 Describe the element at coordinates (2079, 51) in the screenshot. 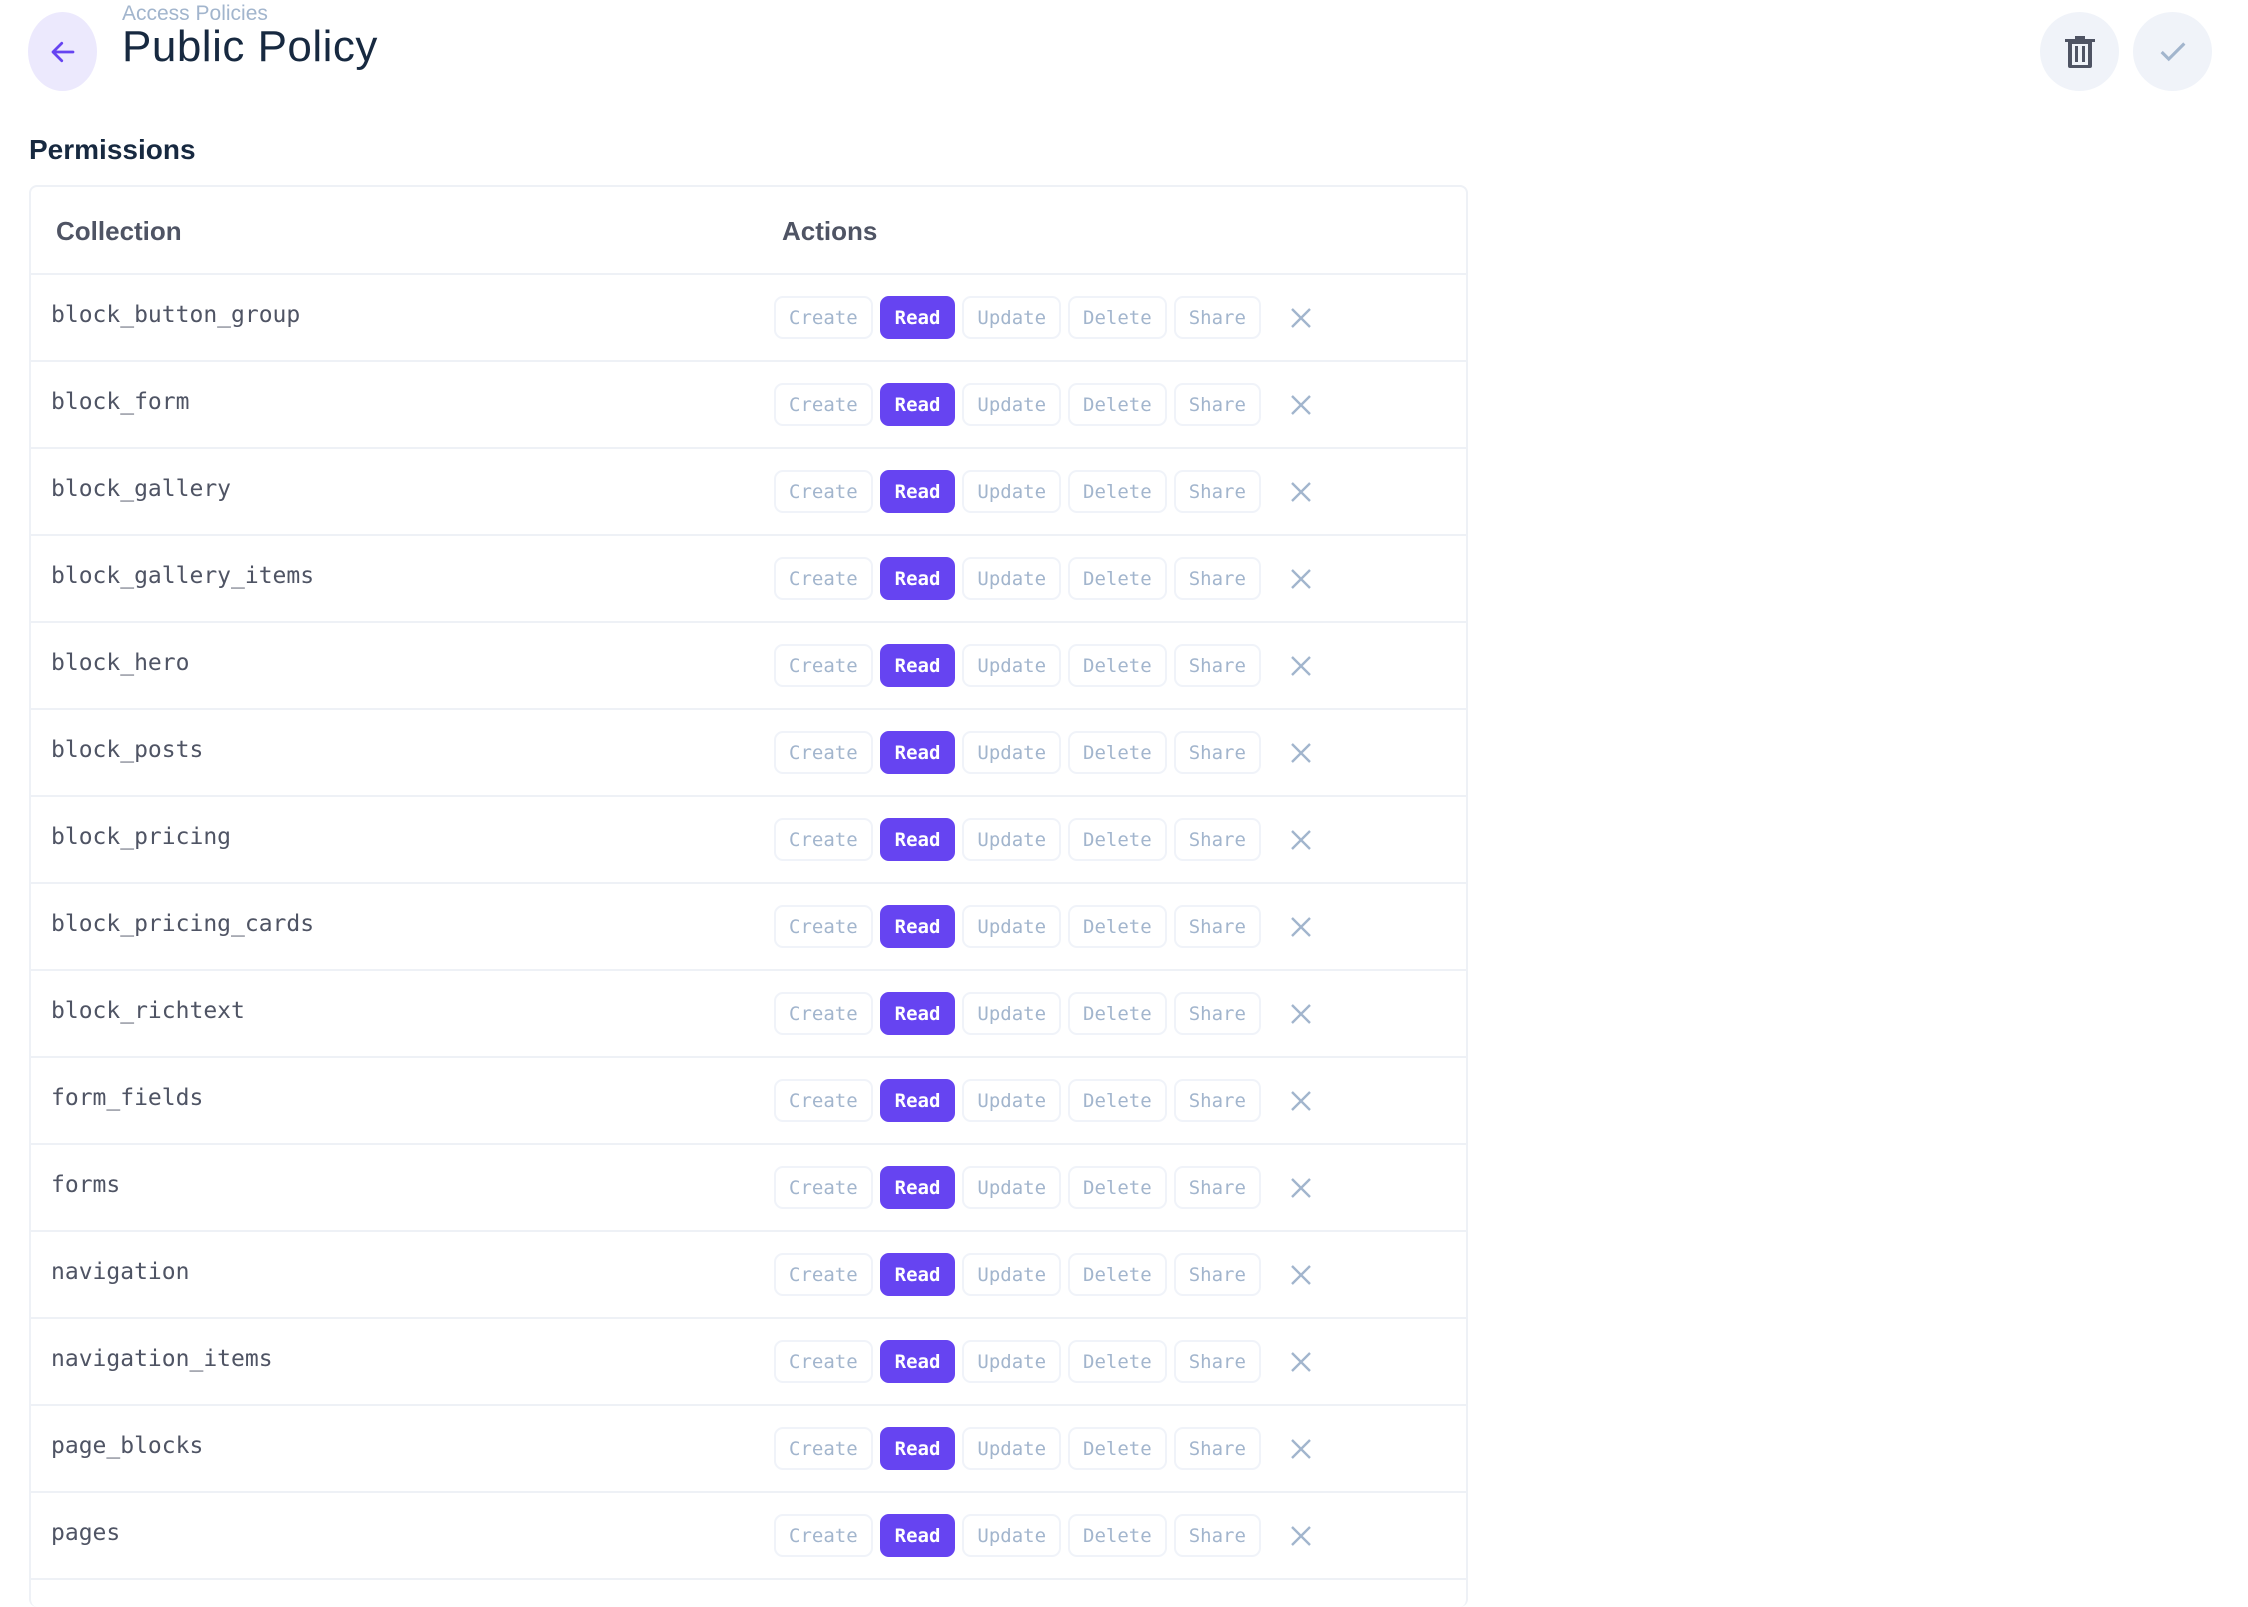

I see `delete-button` at that location.